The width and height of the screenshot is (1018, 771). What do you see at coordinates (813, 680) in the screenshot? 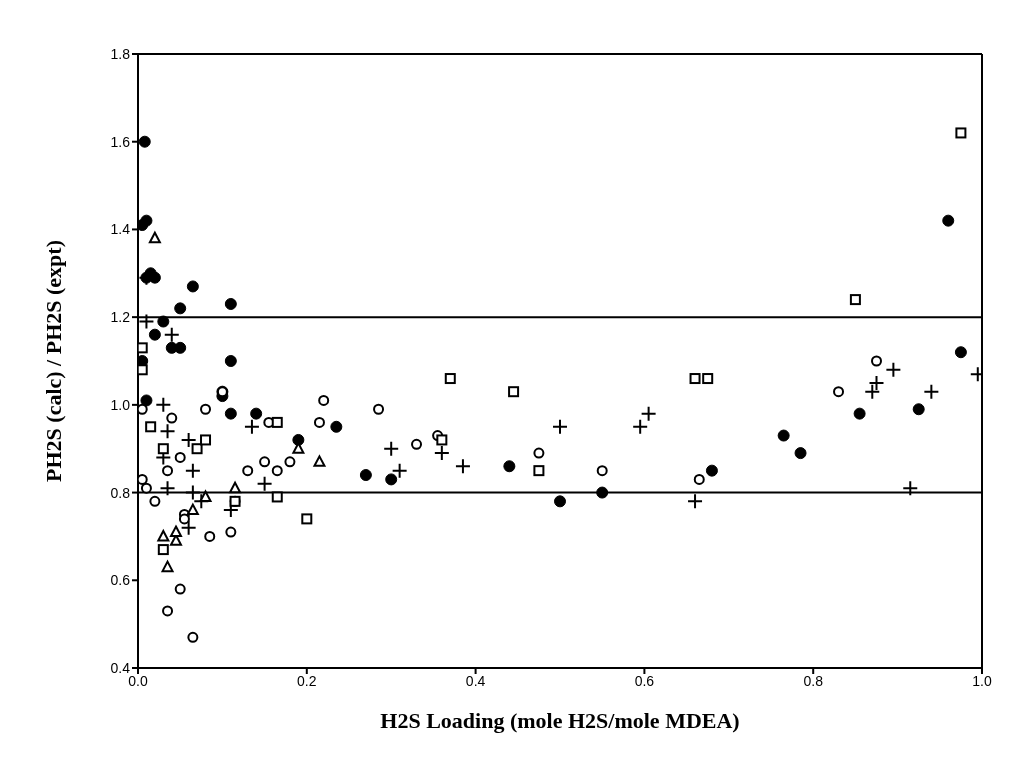
I see `x-tick-label: 0.8` at bounding box center [813, 680].